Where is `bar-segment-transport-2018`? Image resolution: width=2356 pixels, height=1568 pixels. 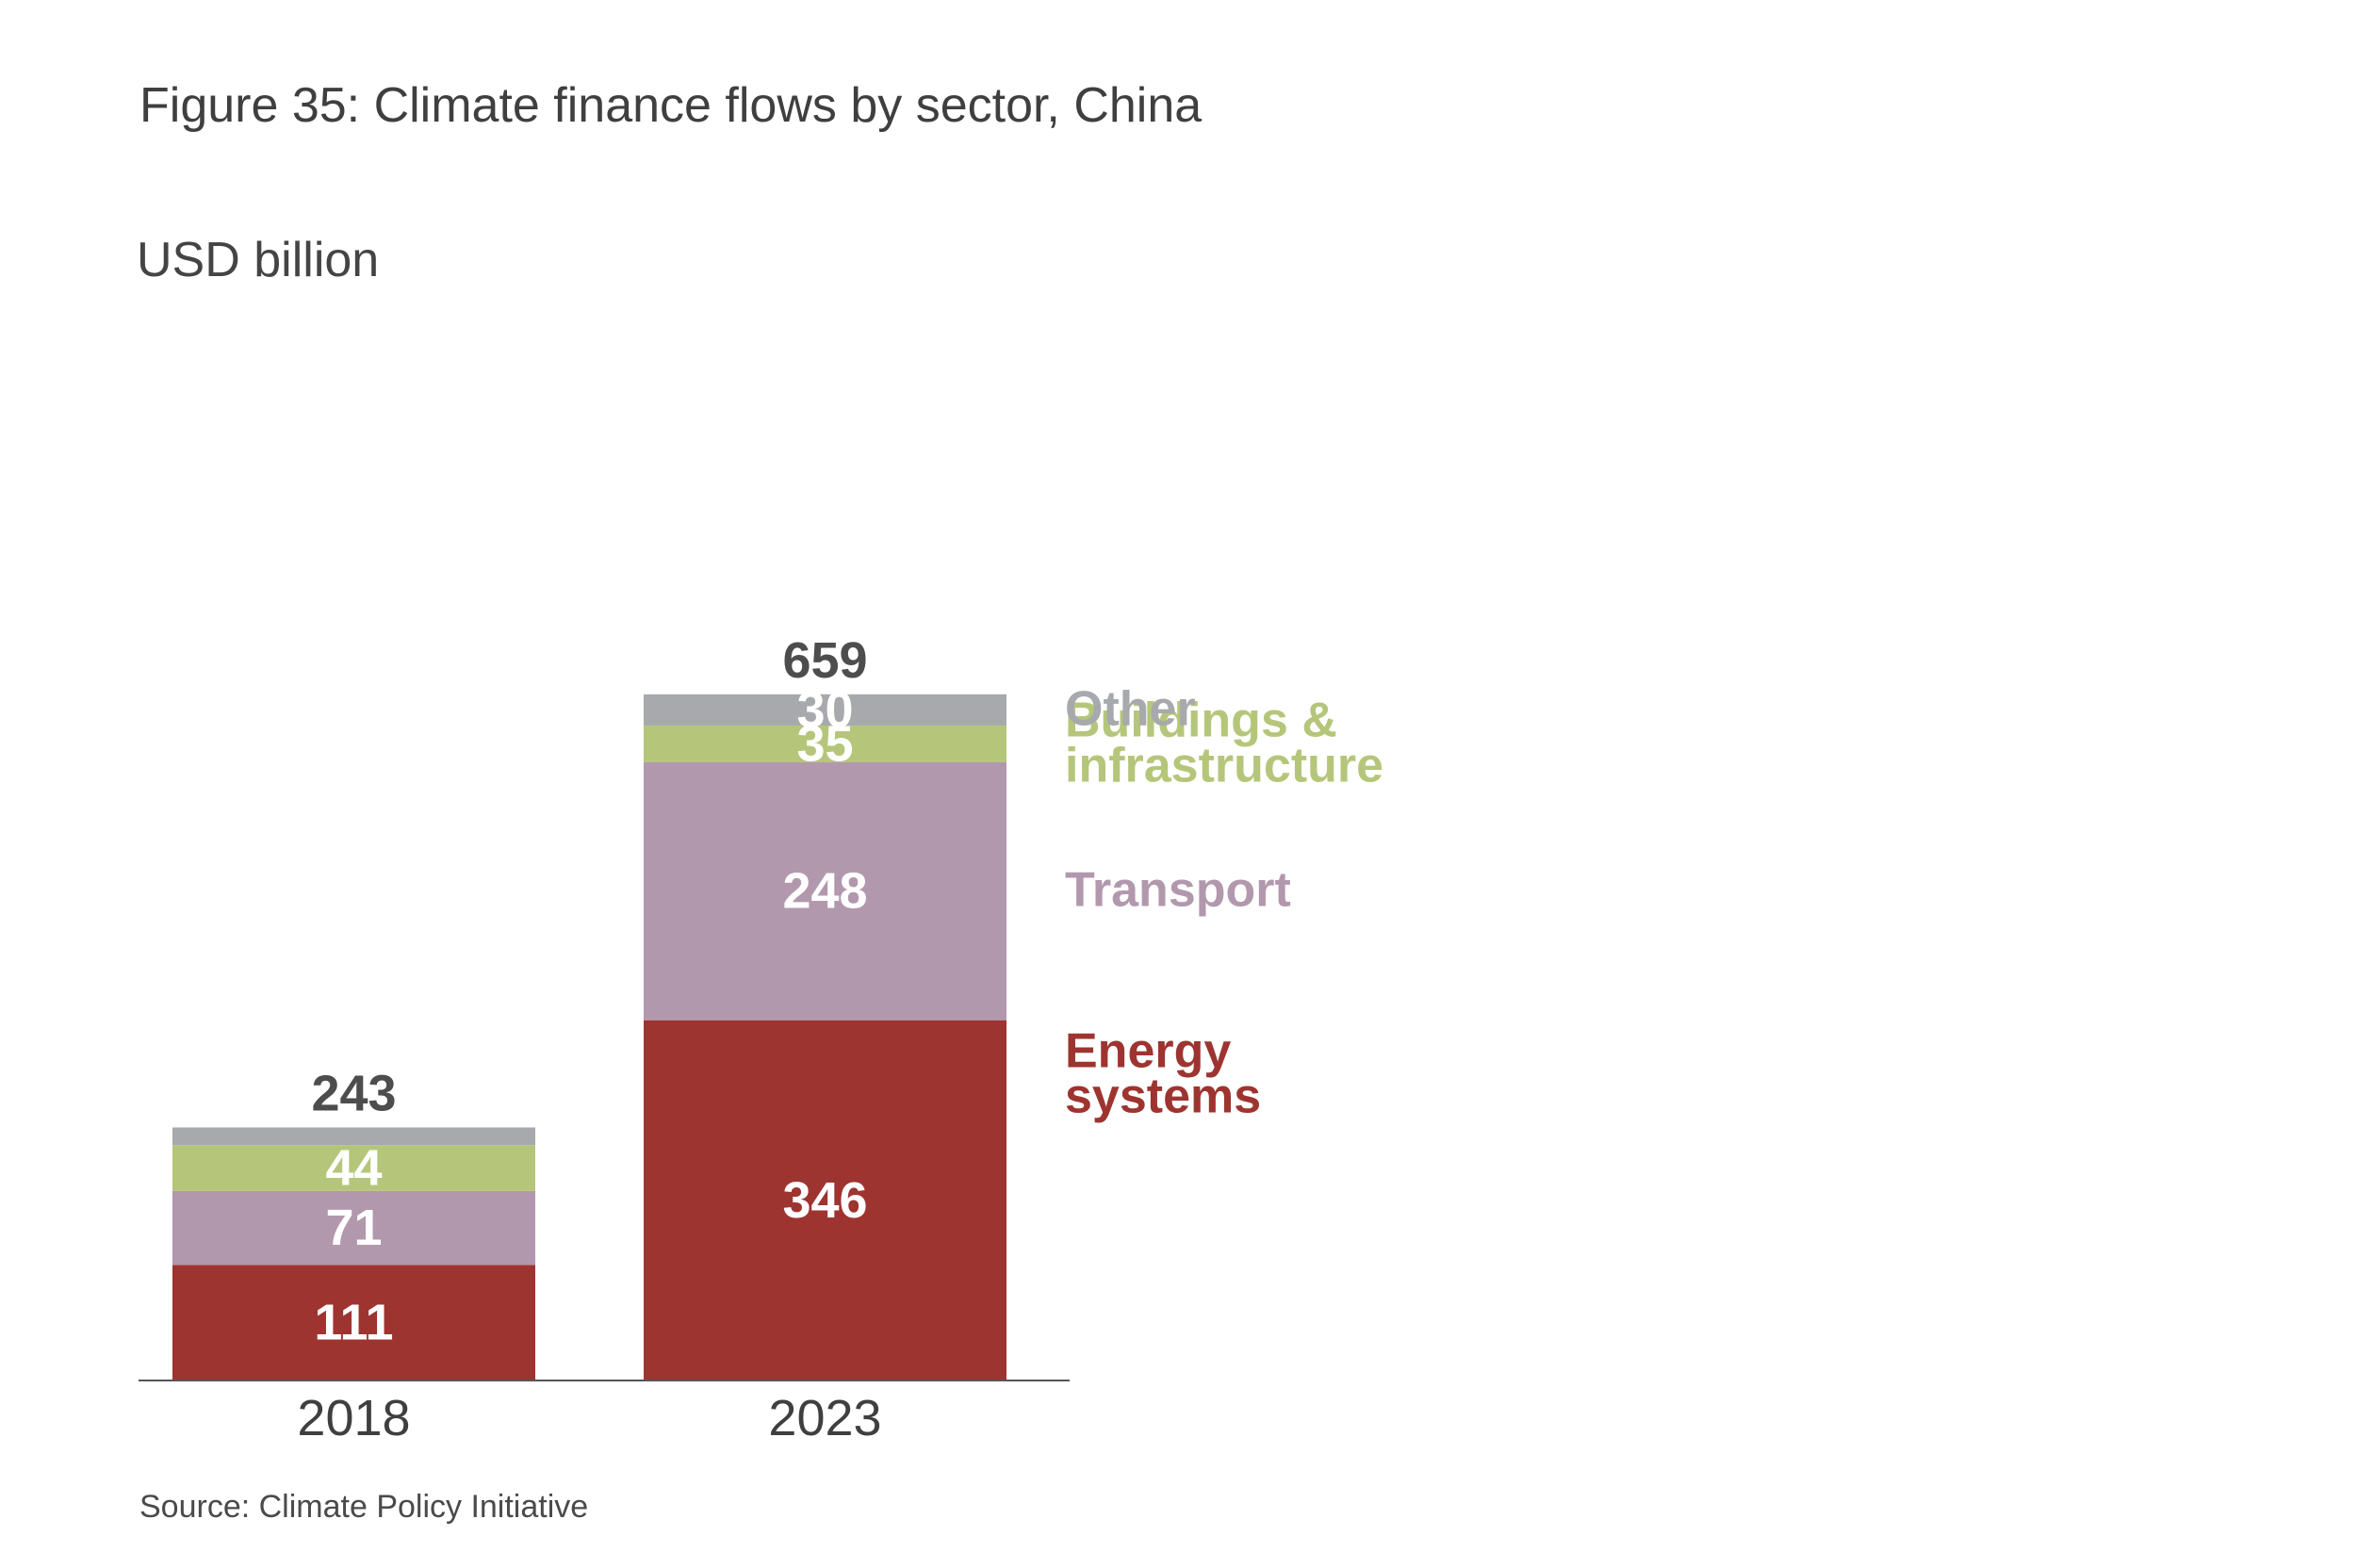 bar-segment-transport-2018 is located at coordinates (353, 1228).